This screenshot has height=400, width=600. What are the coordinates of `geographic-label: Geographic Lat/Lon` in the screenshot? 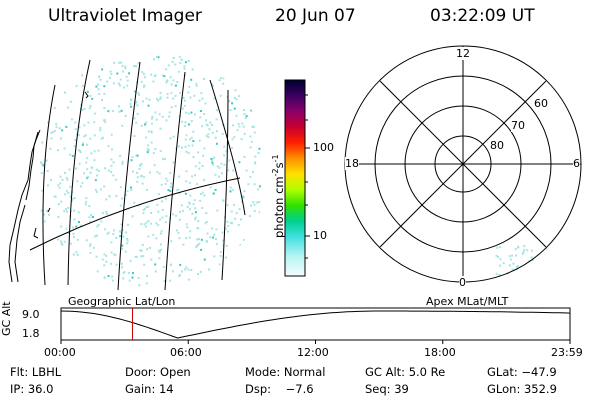 It's located at (122, 301).